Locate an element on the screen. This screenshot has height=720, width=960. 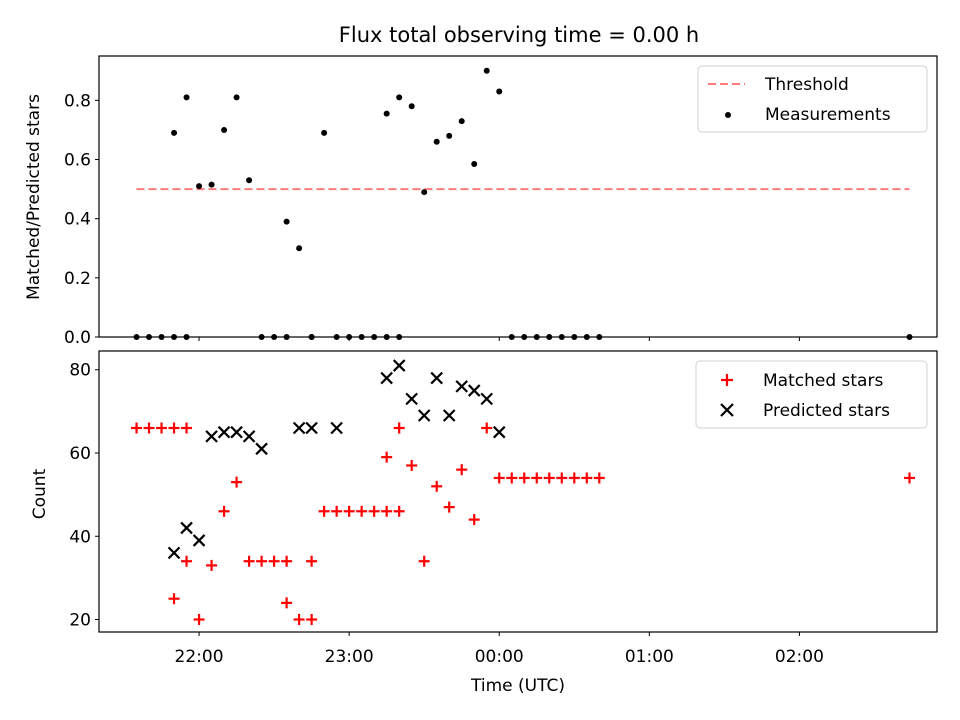
top-legend-box is located at coordinates (812, 99).